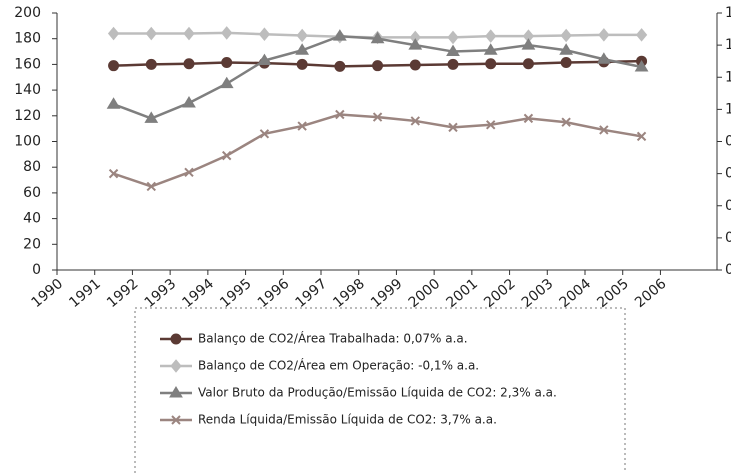  Describe the element at coordinates (576, 293) in the screenshot. I see `x-tick-label: 2004` at that location.